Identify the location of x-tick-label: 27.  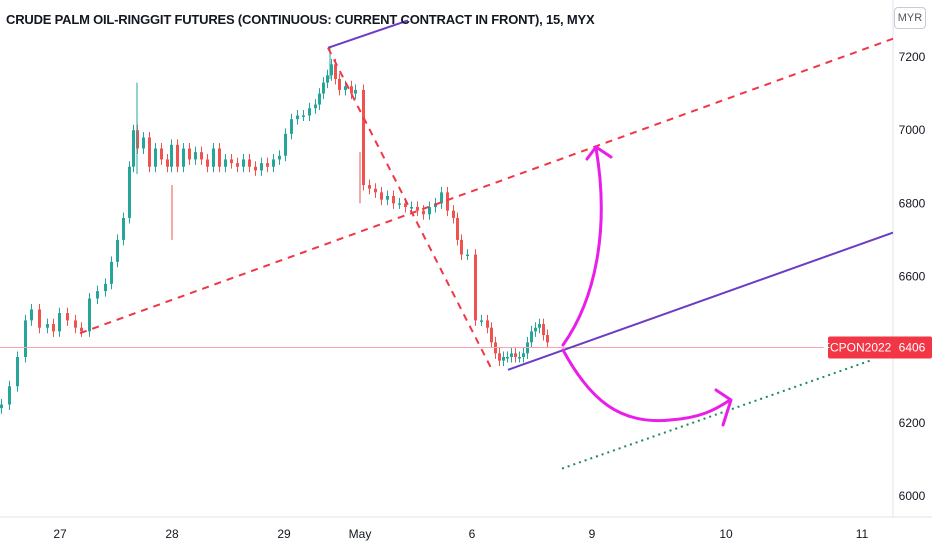
(60, 534).